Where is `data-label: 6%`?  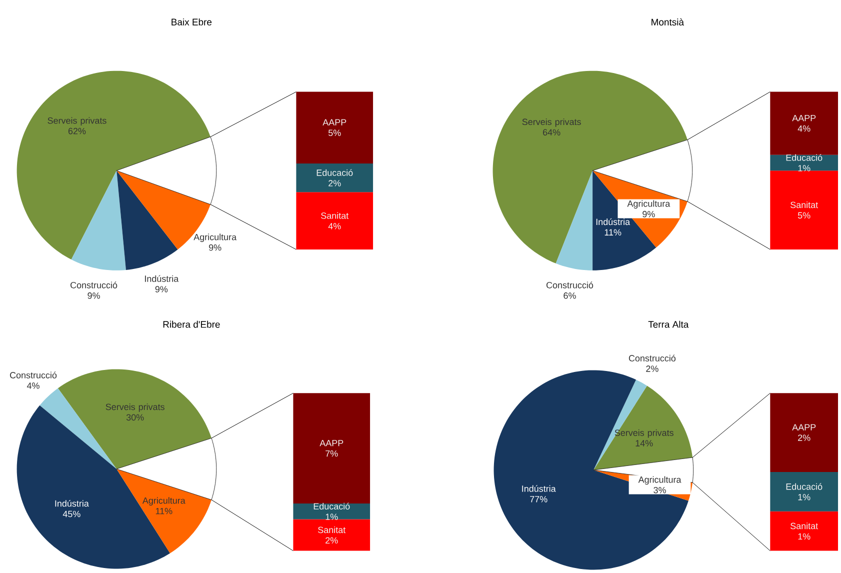 data-label: 6% is located at coordinates (570, 295).